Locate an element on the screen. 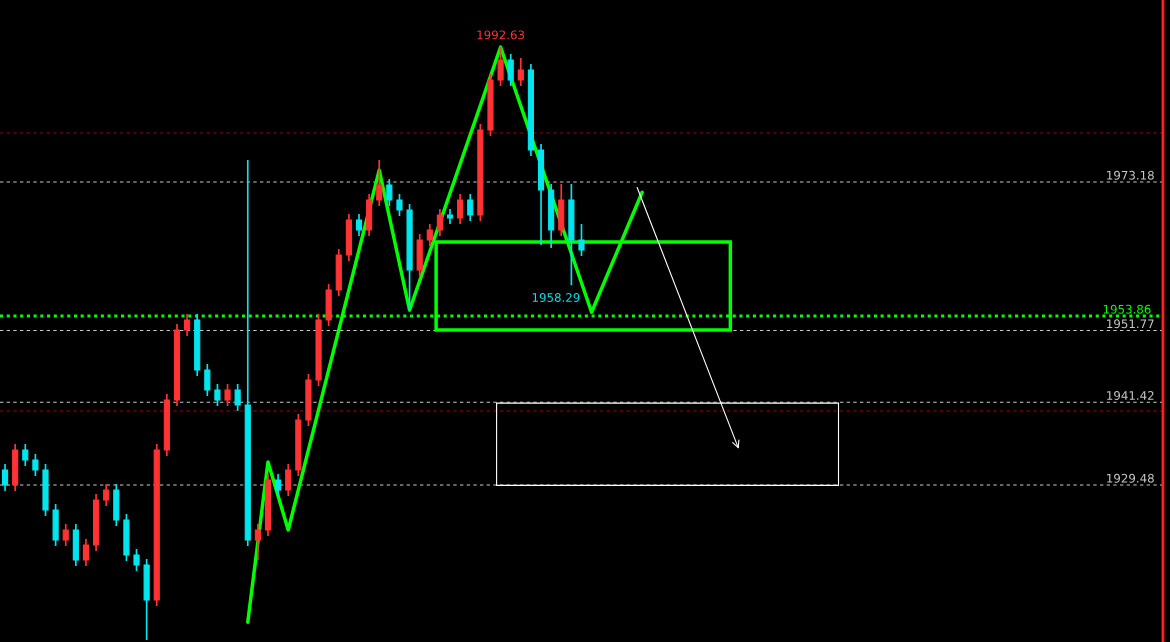 This screenshot has width=1170, height=642. y-tick-label: 1941.42 is located at coordinates (1130, 395).